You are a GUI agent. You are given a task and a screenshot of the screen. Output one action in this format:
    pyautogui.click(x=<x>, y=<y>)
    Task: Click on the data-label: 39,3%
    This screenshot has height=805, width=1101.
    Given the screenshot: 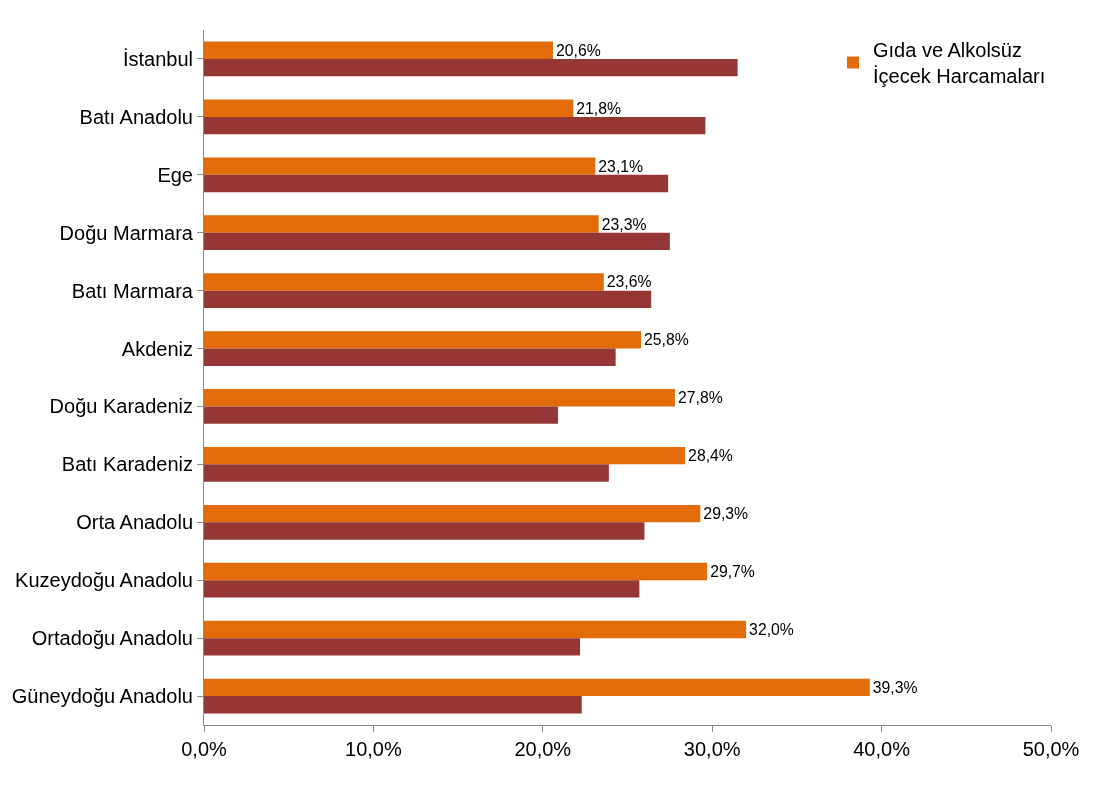 What is the action you would take?
    pyautogui.click(x=895, y=687)
    